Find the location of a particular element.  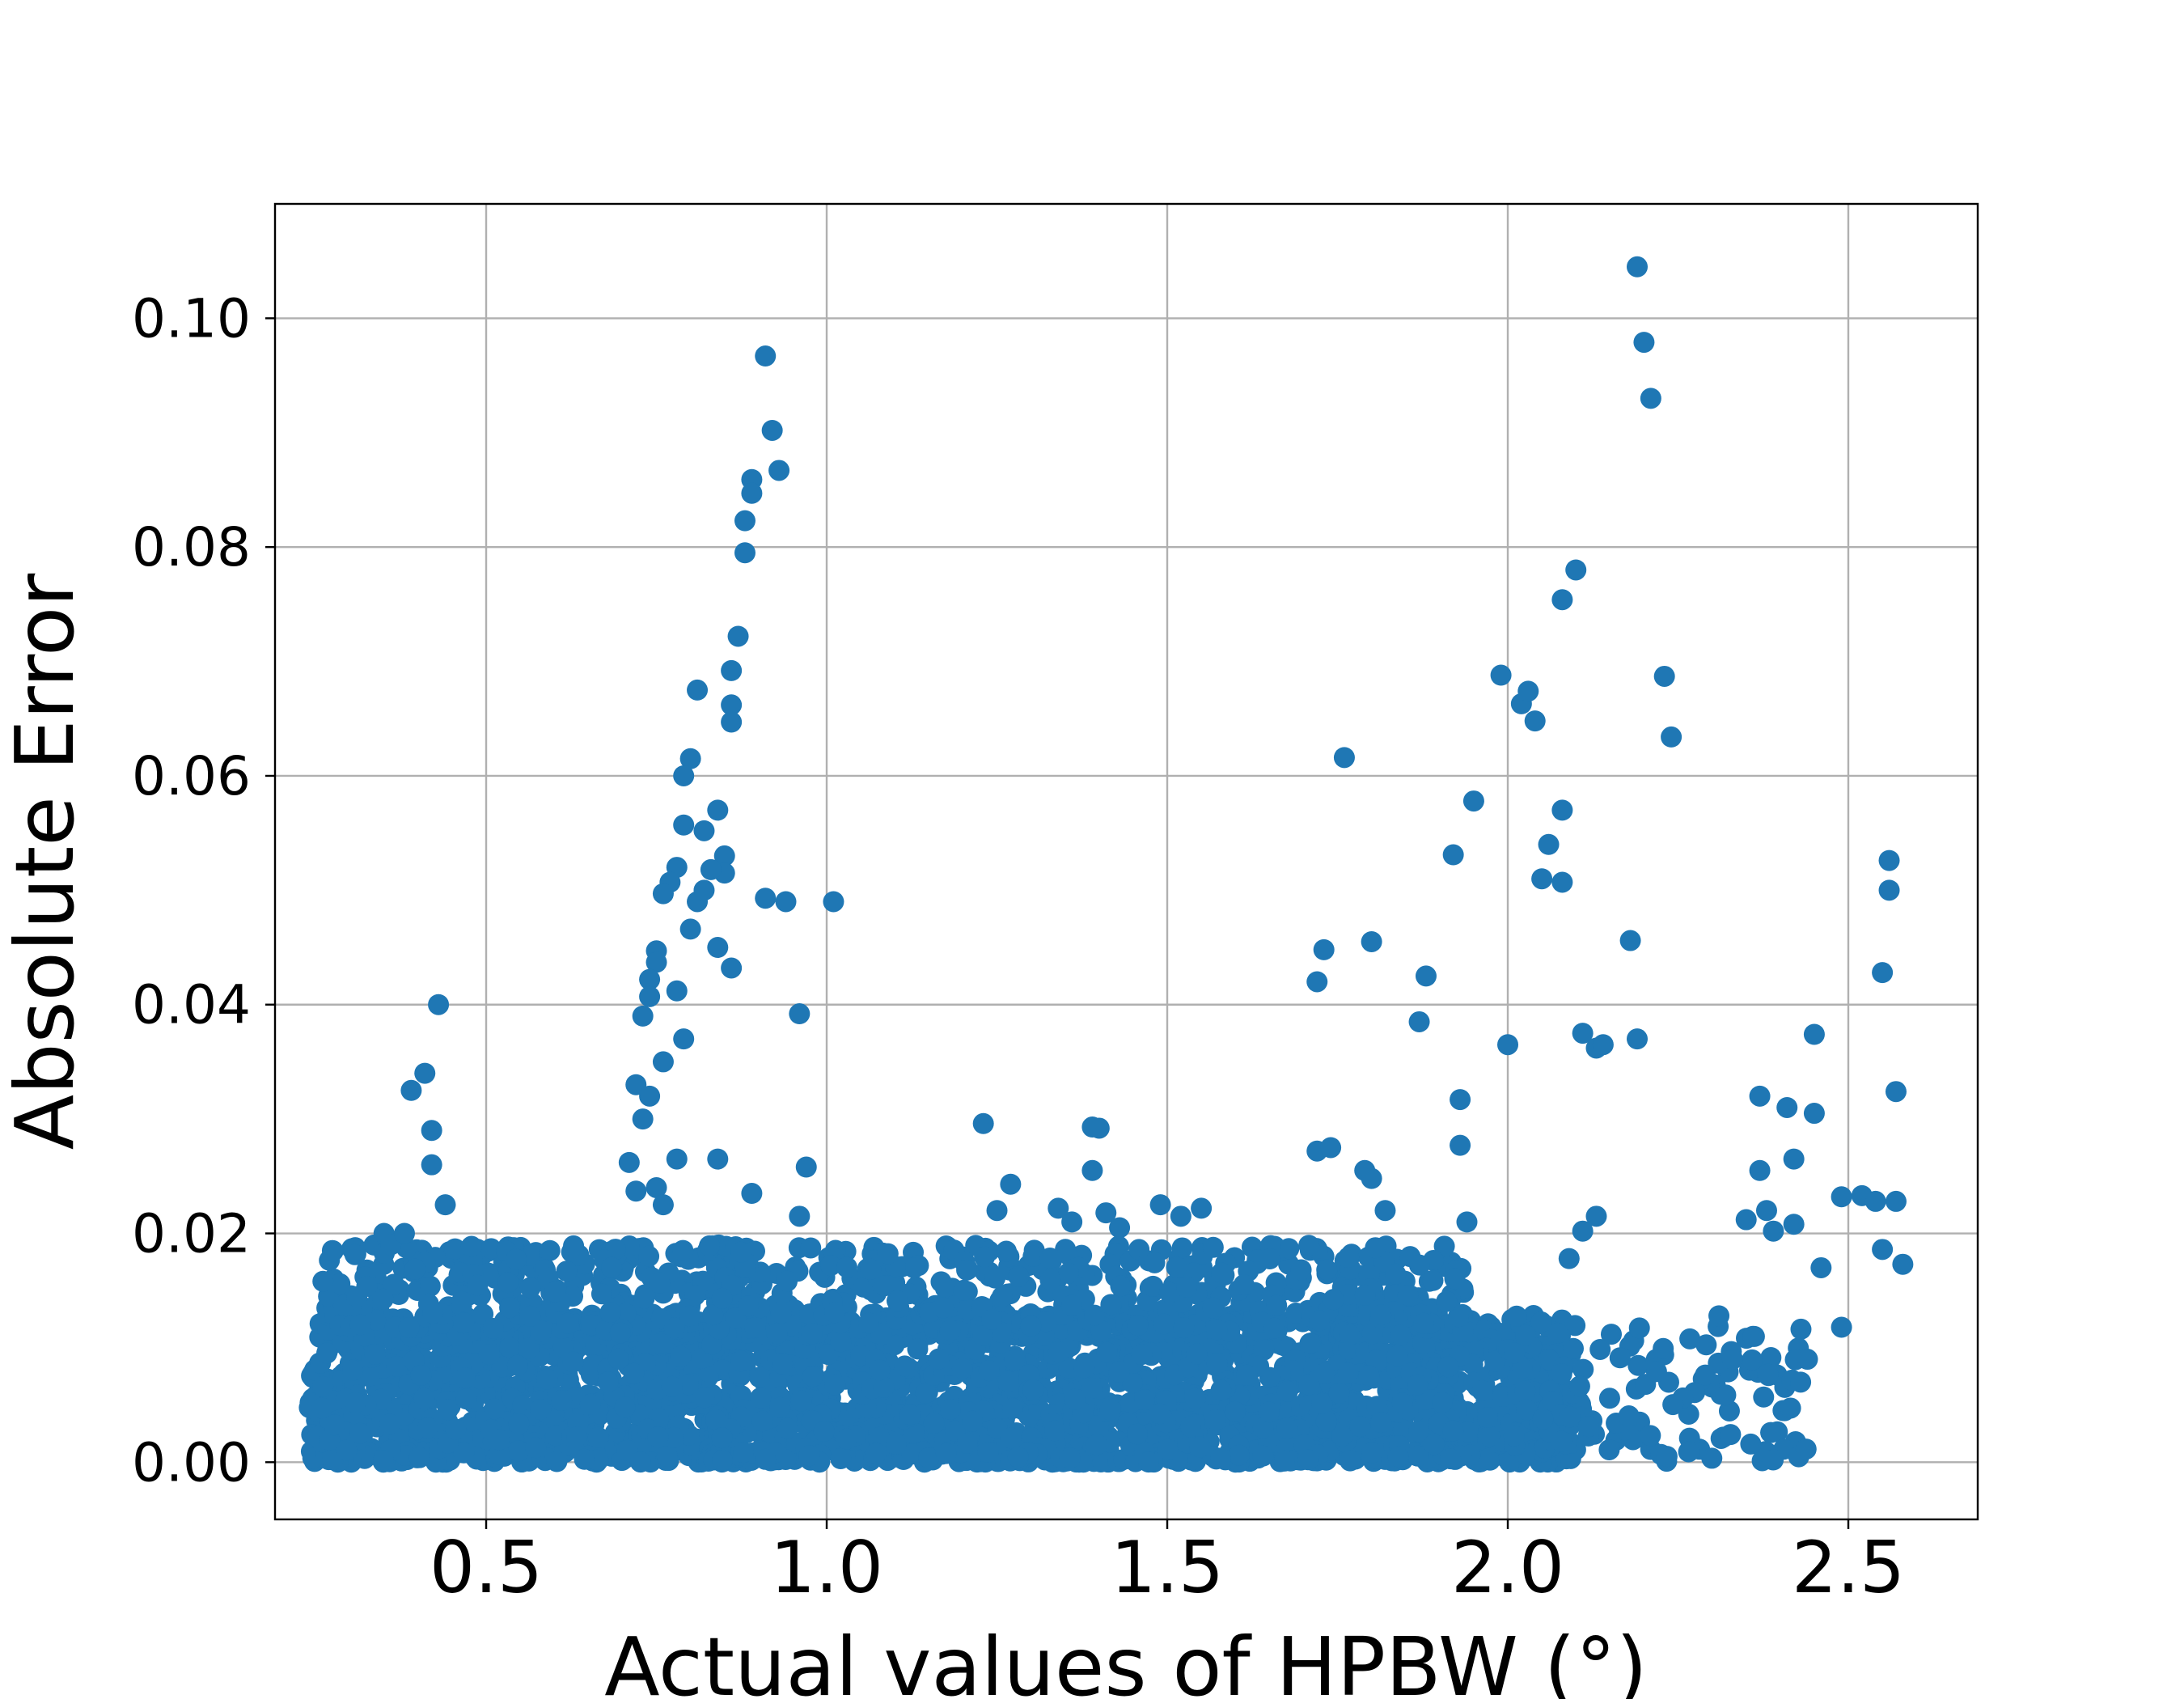

x-tick-label: 2.5 is located at coordinates (1849, 1567).